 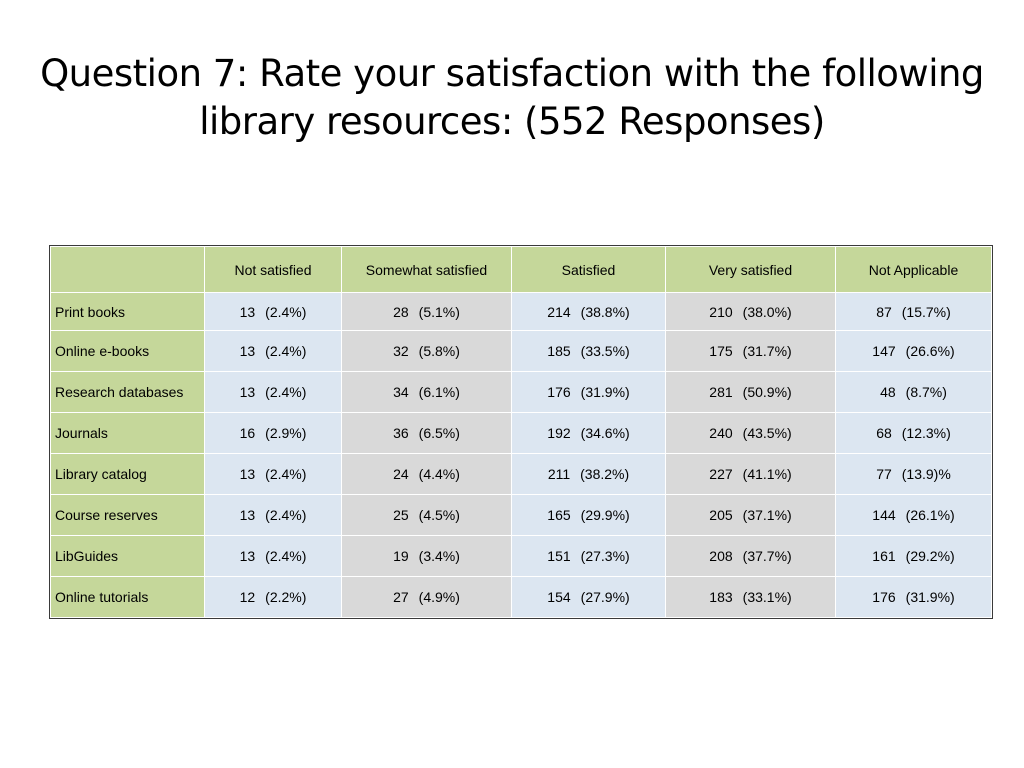 I want to click on cell-count: 147, so click(x=884, y=351).